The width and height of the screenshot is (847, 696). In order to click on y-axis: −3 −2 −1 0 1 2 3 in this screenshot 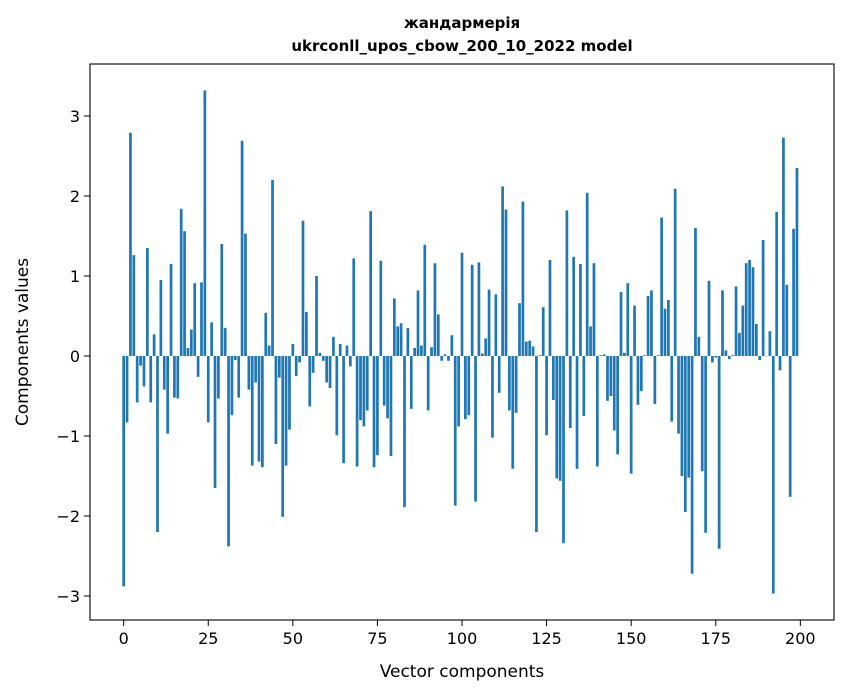, I will do `click(73, 356)`.